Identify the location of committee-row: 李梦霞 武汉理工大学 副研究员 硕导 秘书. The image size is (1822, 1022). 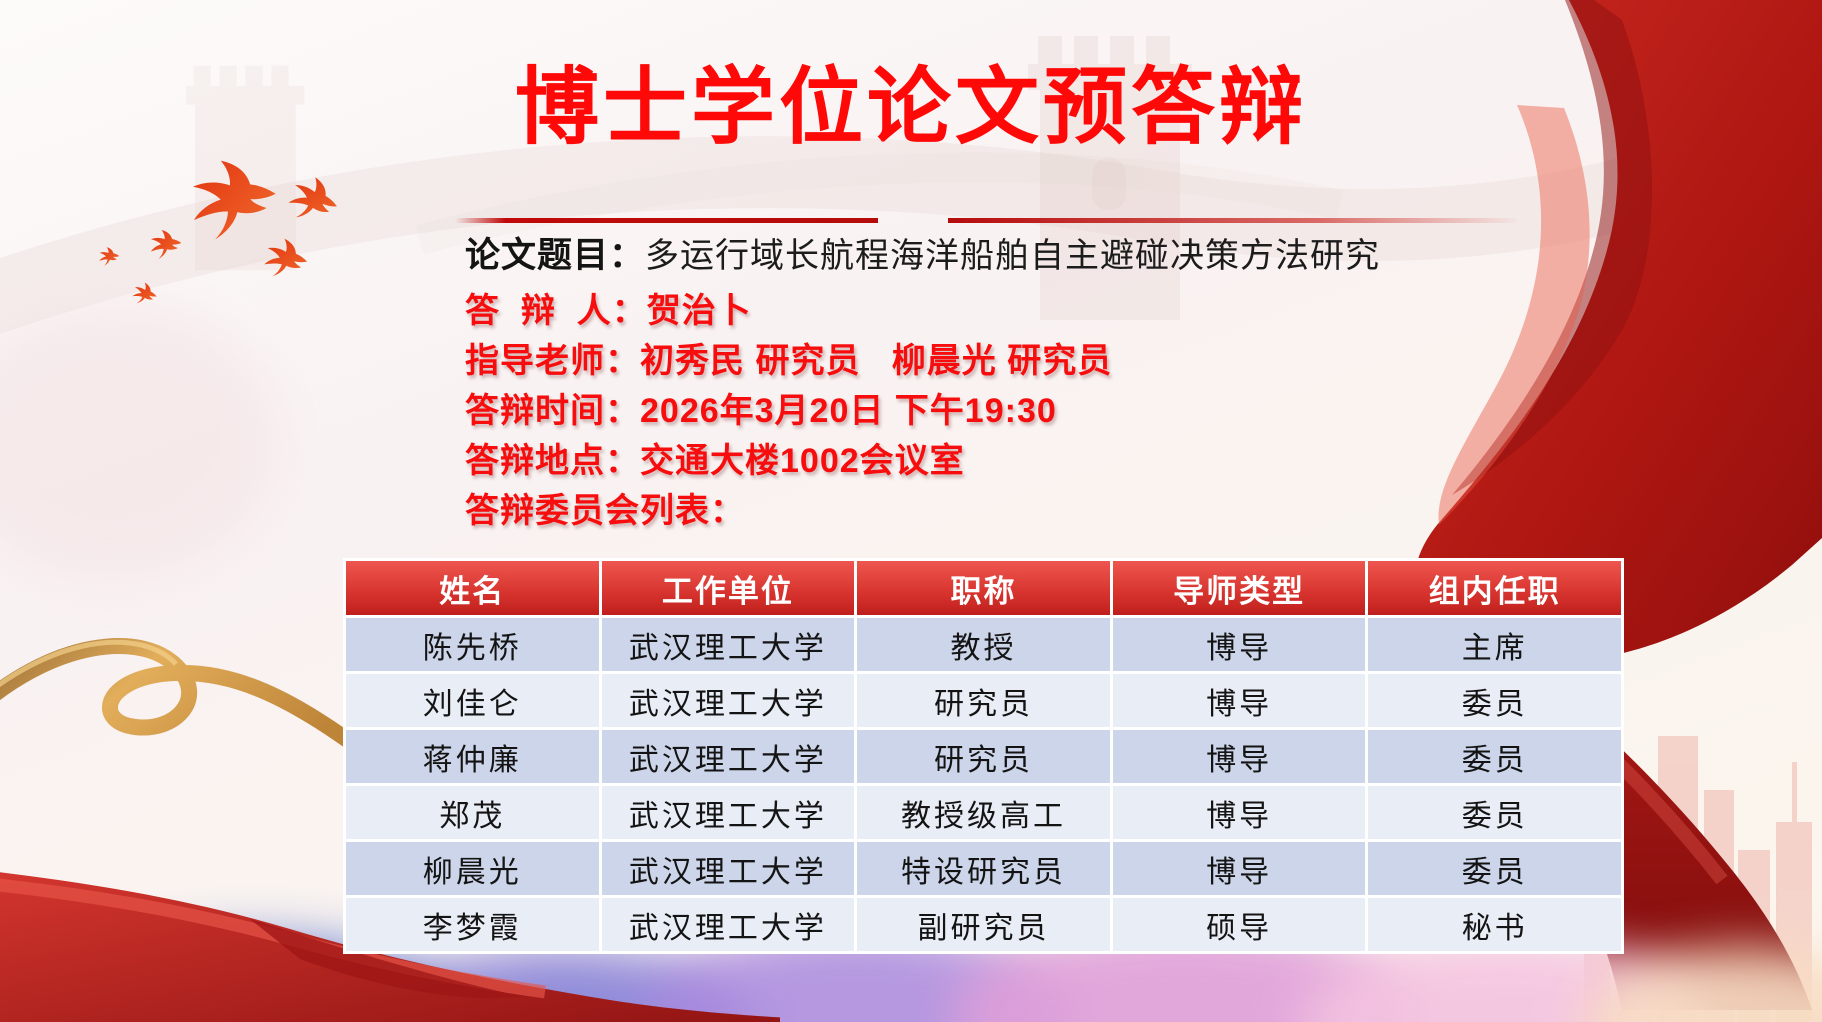
(983, 924).